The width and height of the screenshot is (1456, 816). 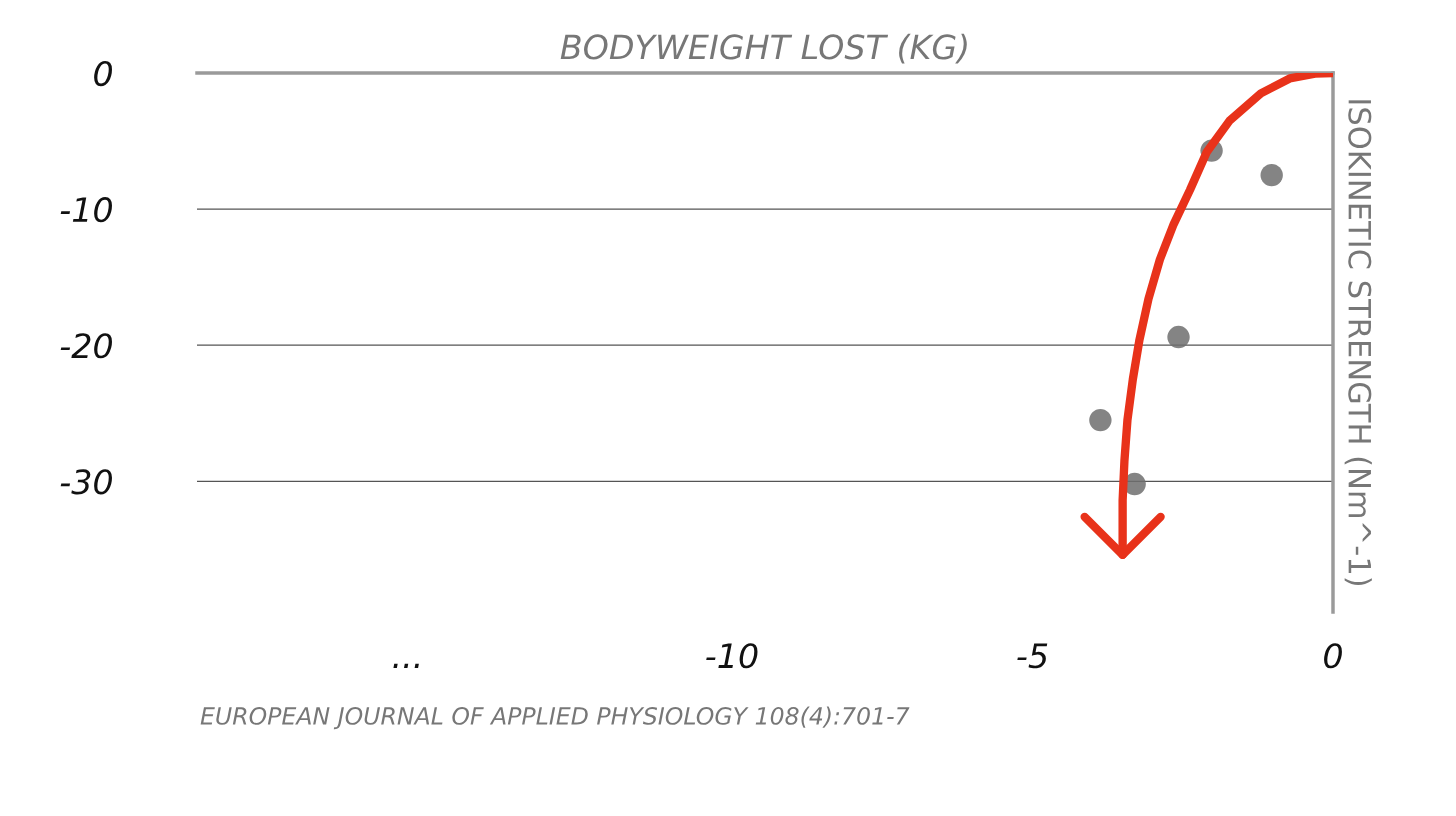 What do you see at coordinates (555, 718) in the screenshot?
I see `text: EUROPEAN JOURNAL OF APPLIED PHYSIOLOGY 108(4):701-7` at bounding box center [555, 718].